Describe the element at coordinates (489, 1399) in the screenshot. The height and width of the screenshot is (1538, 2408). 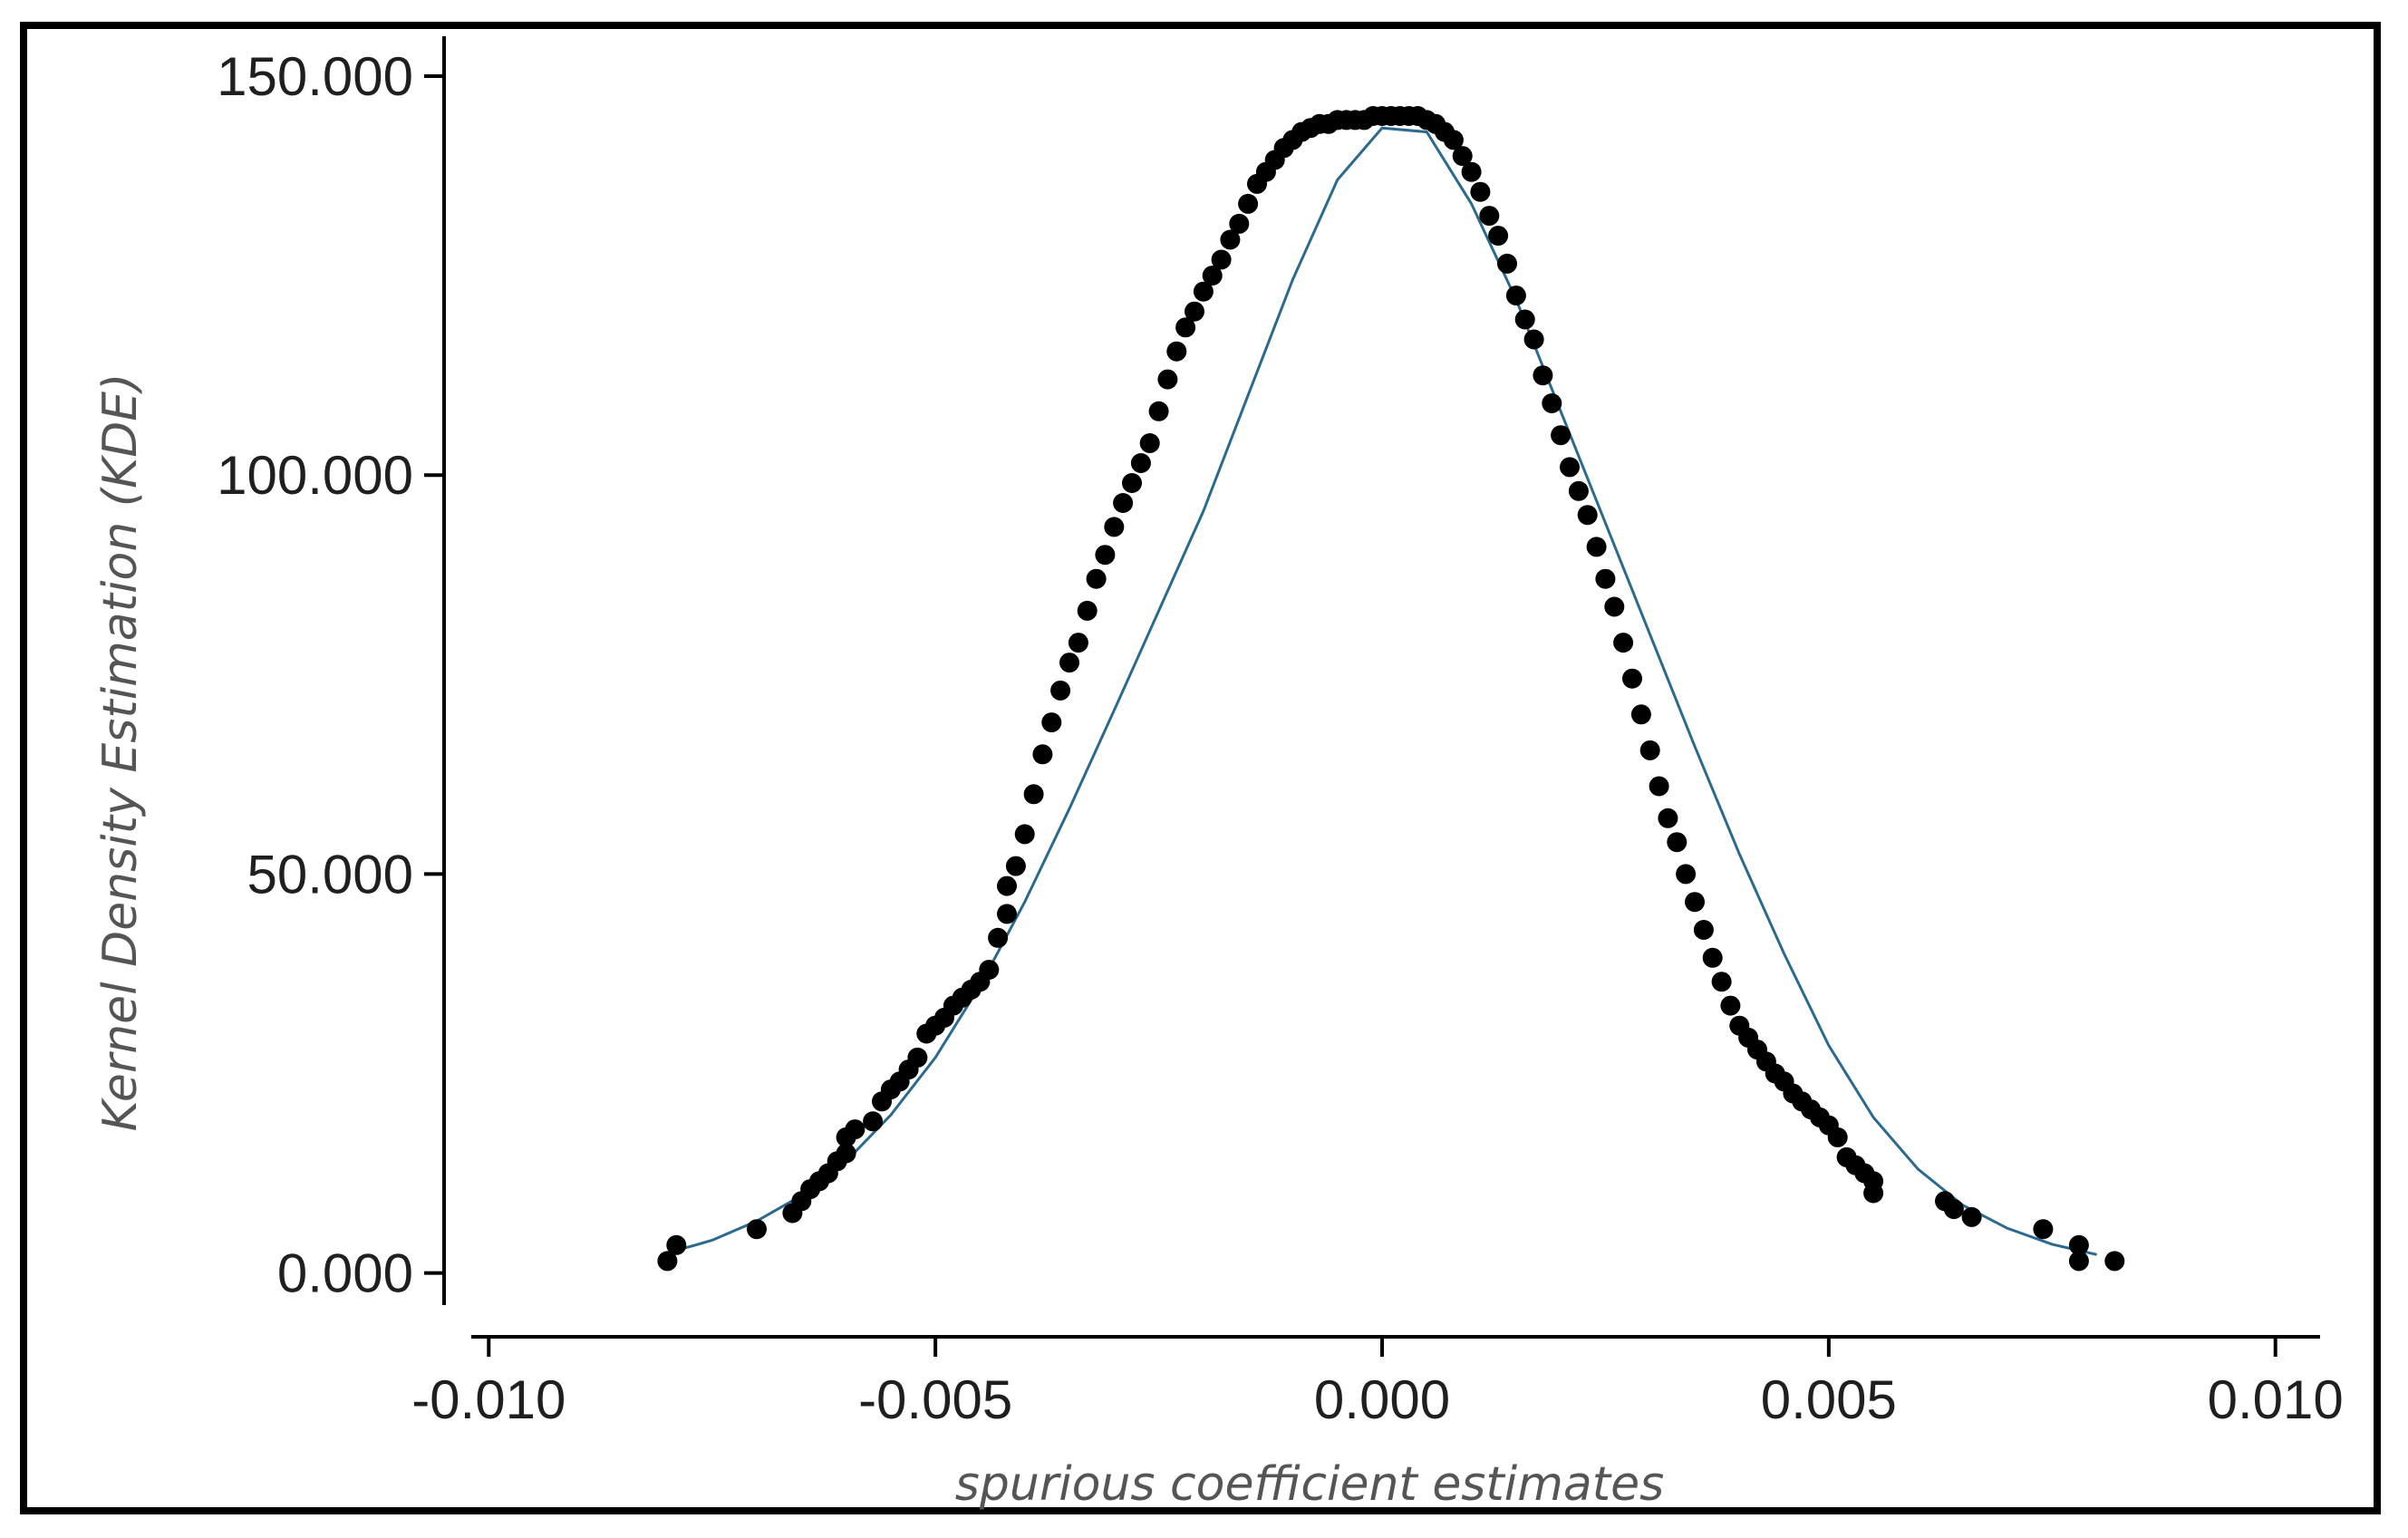
I see `x-tick-label: -0.010` at that location.